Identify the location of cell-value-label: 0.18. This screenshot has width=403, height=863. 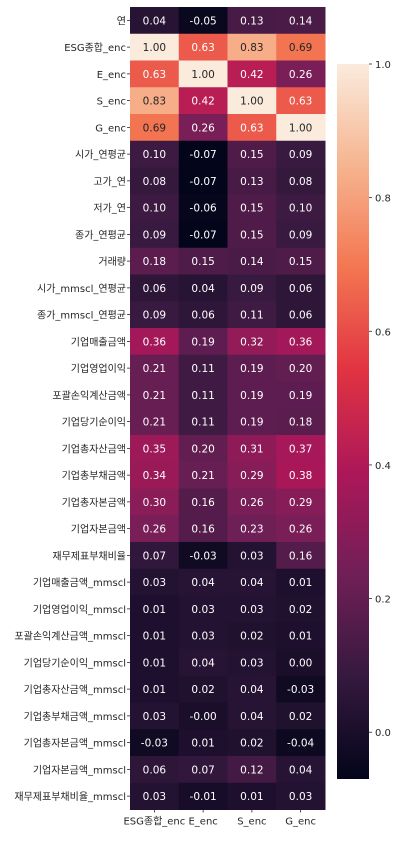
(300, 423).